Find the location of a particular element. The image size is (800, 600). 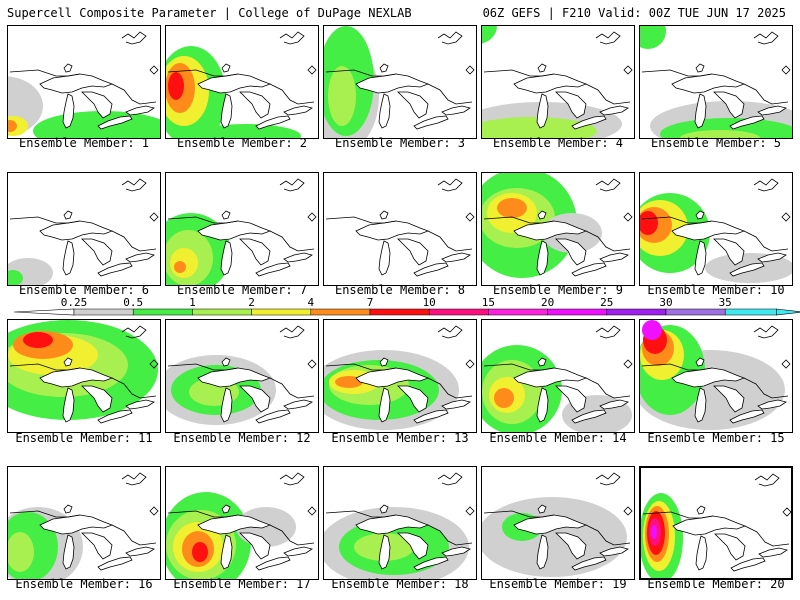

ensemble-member-label: Ensemble Member: 2 is located at coordinates (242, 143).